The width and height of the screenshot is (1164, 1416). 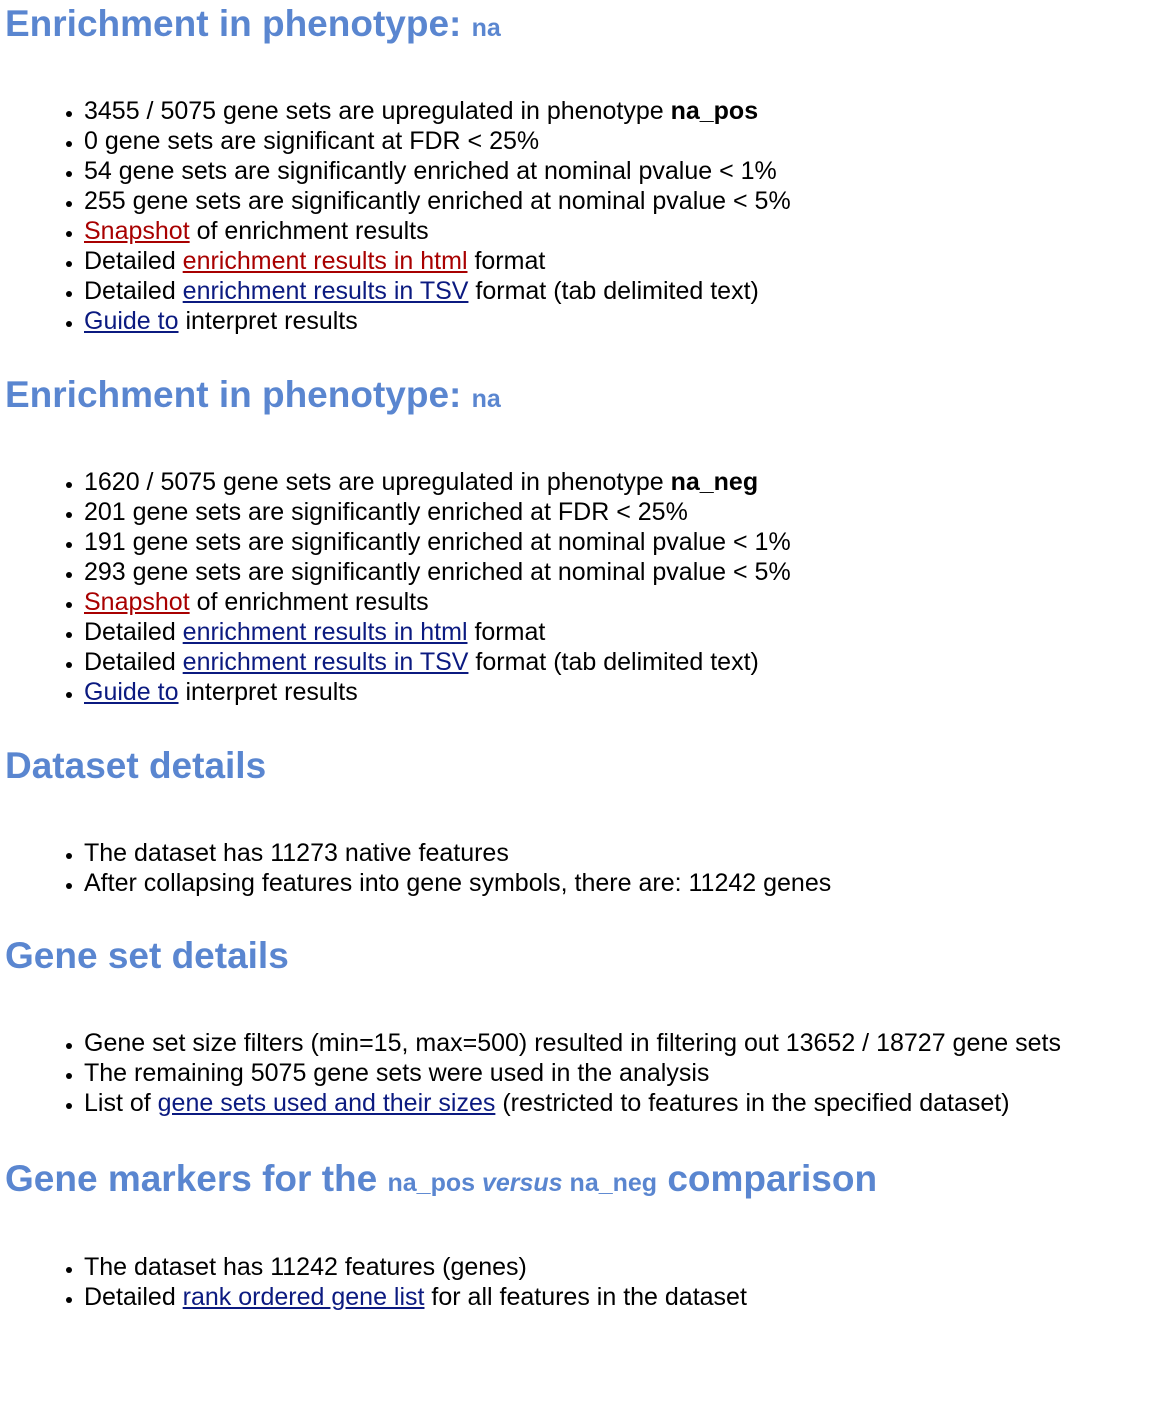 I want to click on list-item: The dataset has 11273 native features, so click(x=624, y=853).